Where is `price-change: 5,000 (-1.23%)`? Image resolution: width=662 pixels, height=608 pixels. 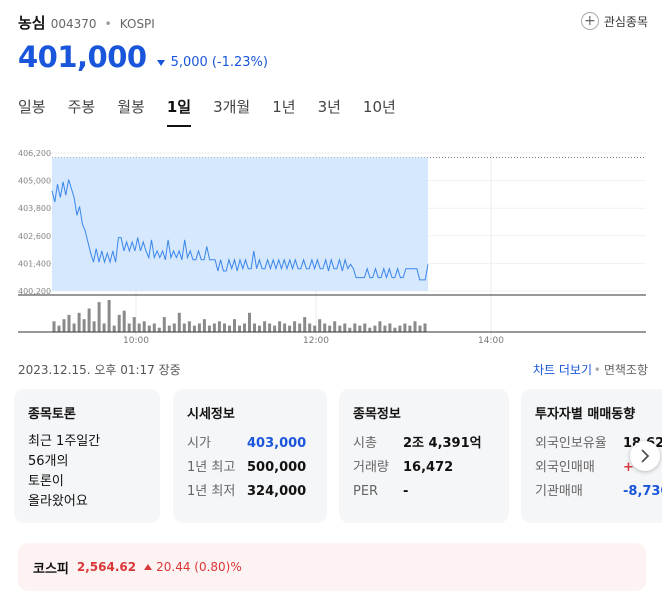
price-change: 5,000 (-1.23%) is located at coordinates (212, 62).